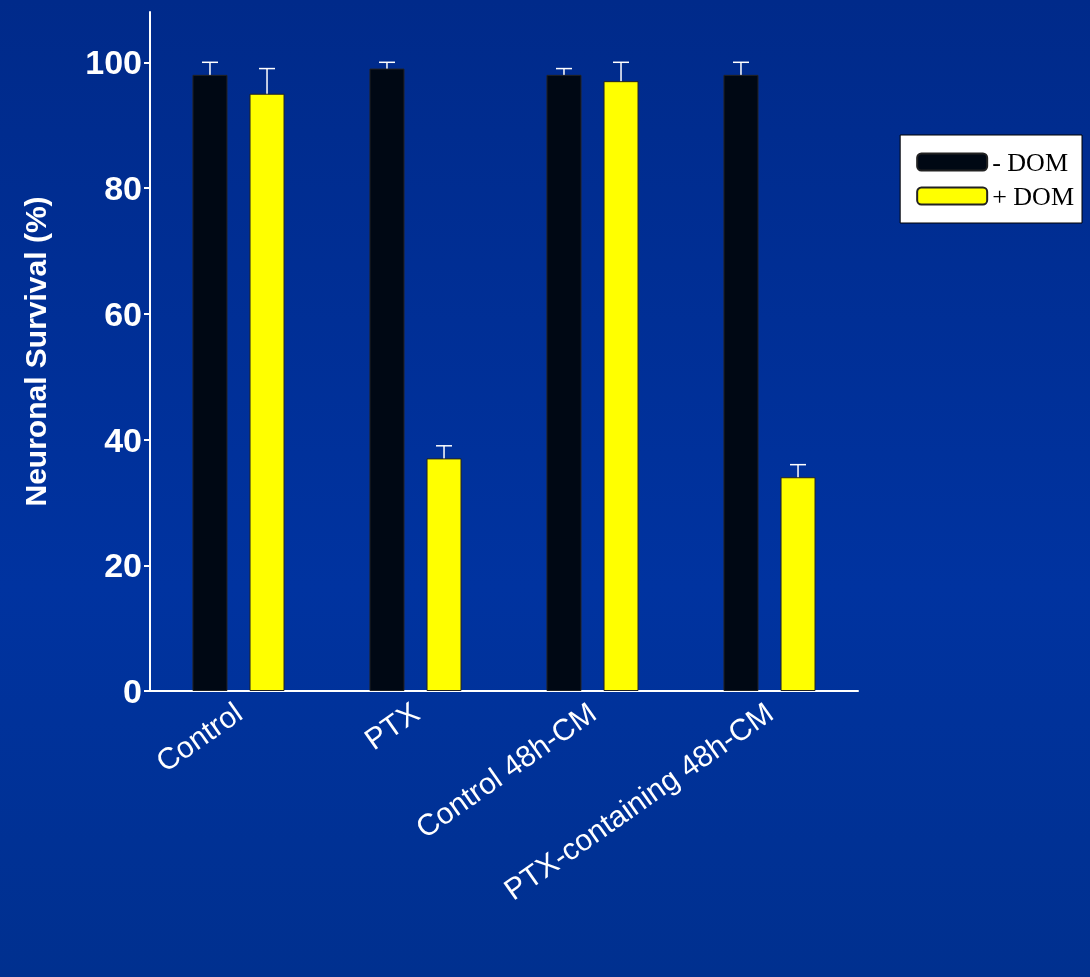 The height and width of the screenshot is (977, 1090). I want to click on legend-label: - DOM, so click(1030, 162).